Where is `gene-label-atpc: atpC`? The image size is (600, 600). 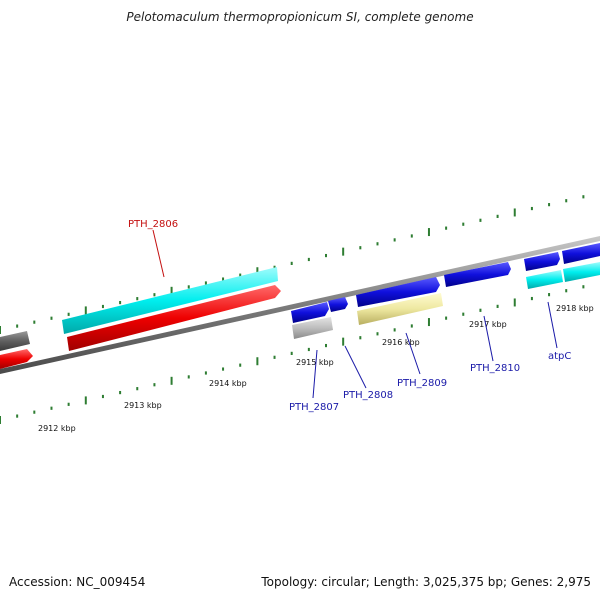 gene-label-atpc: atpC is located at coordinates (559, 356).